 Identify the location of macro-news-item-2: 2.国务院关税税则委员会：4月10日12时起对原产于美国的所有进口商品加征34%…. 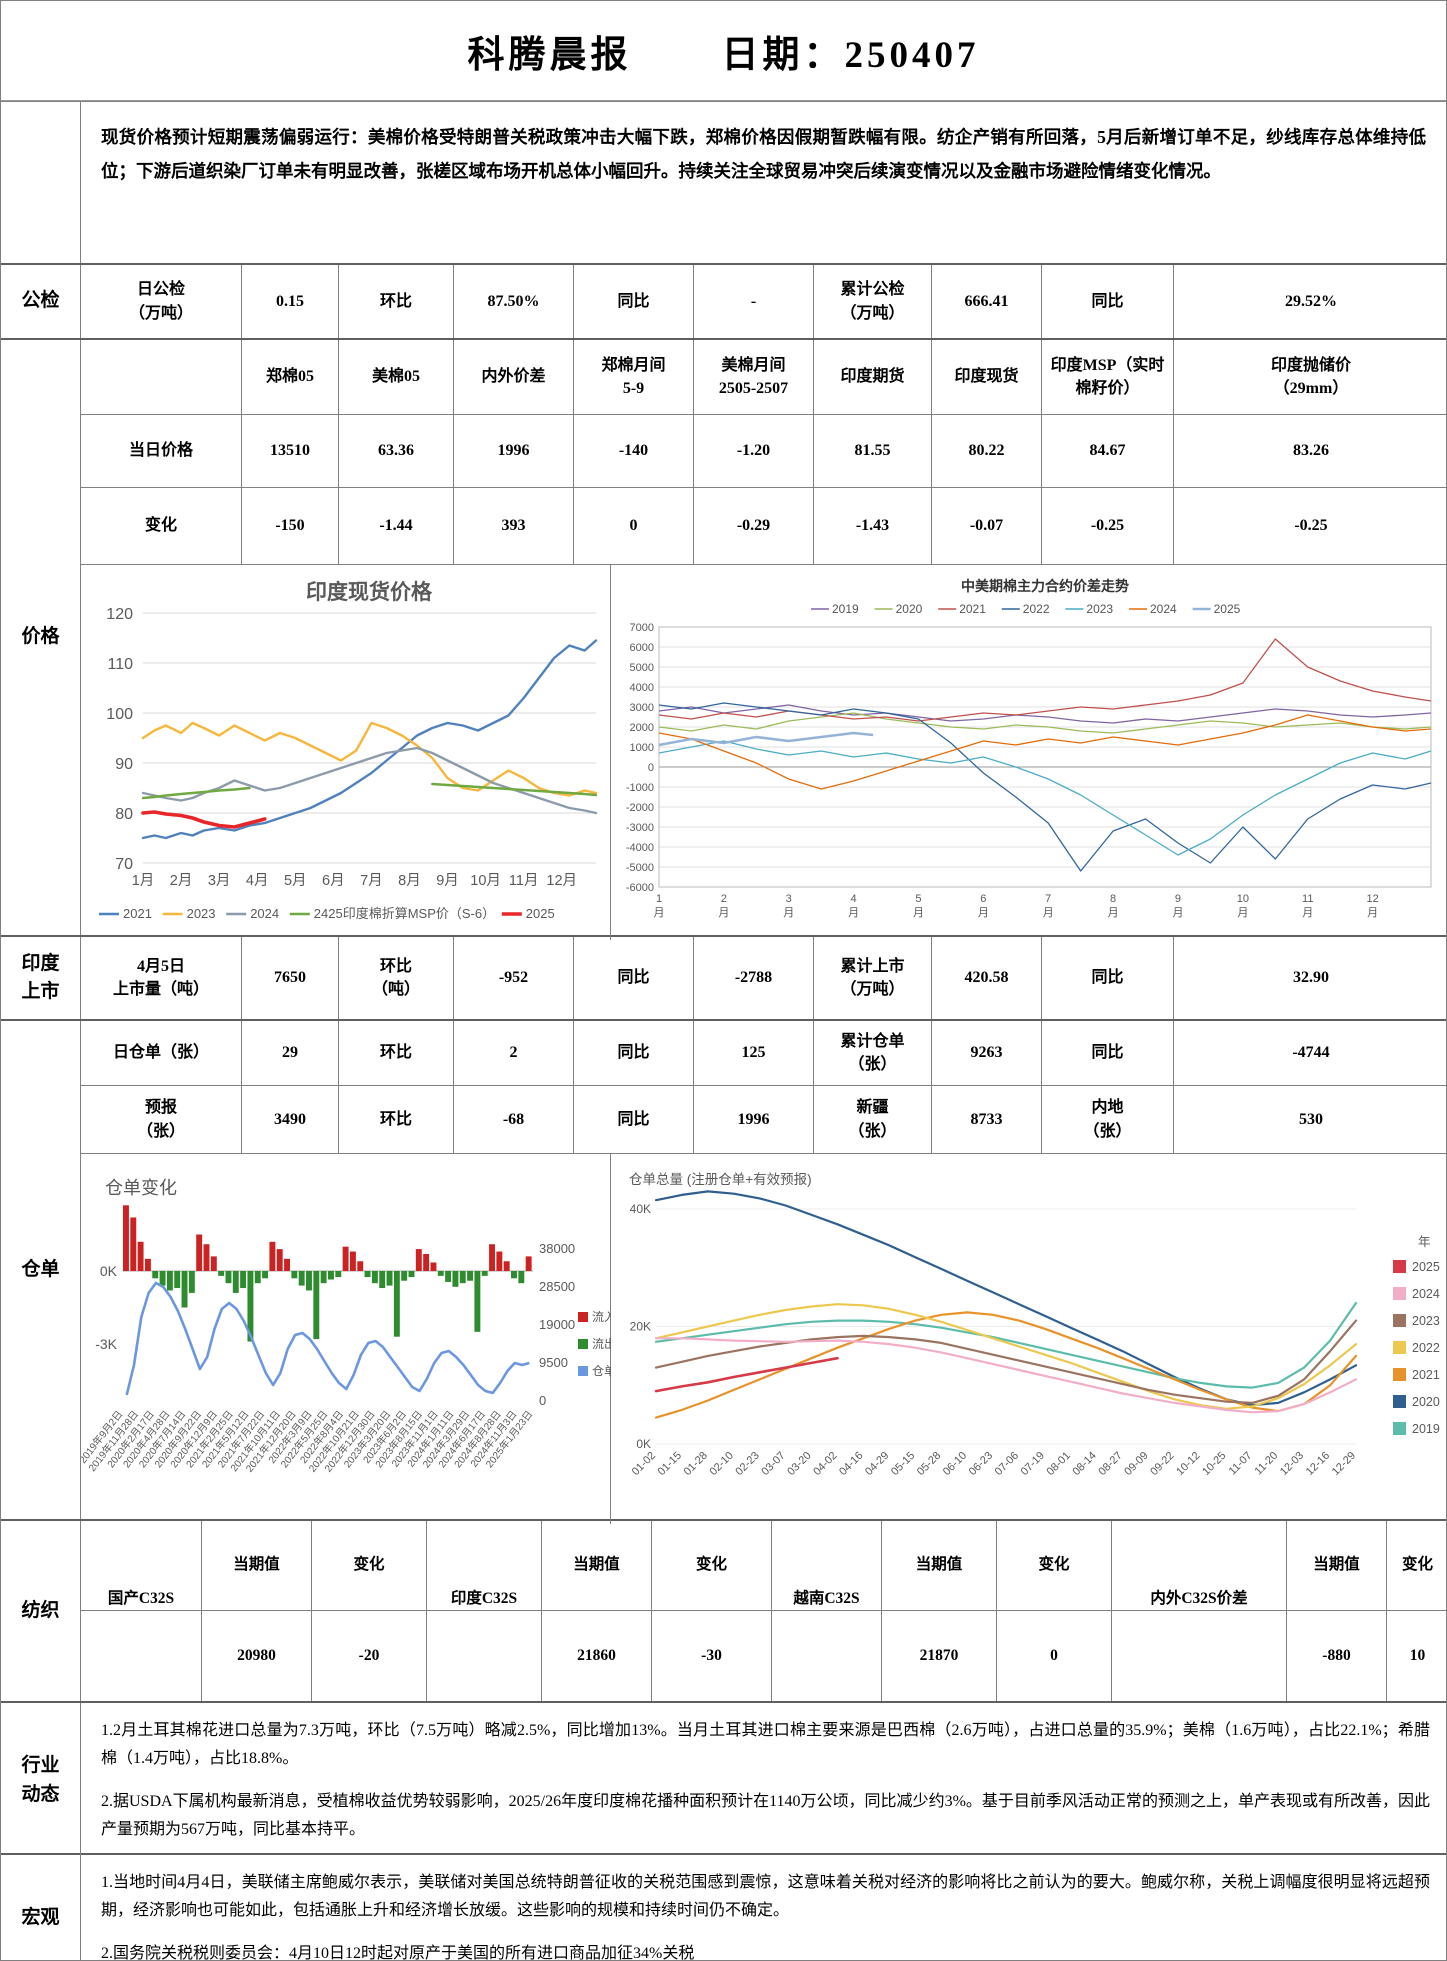
(398, 1952).